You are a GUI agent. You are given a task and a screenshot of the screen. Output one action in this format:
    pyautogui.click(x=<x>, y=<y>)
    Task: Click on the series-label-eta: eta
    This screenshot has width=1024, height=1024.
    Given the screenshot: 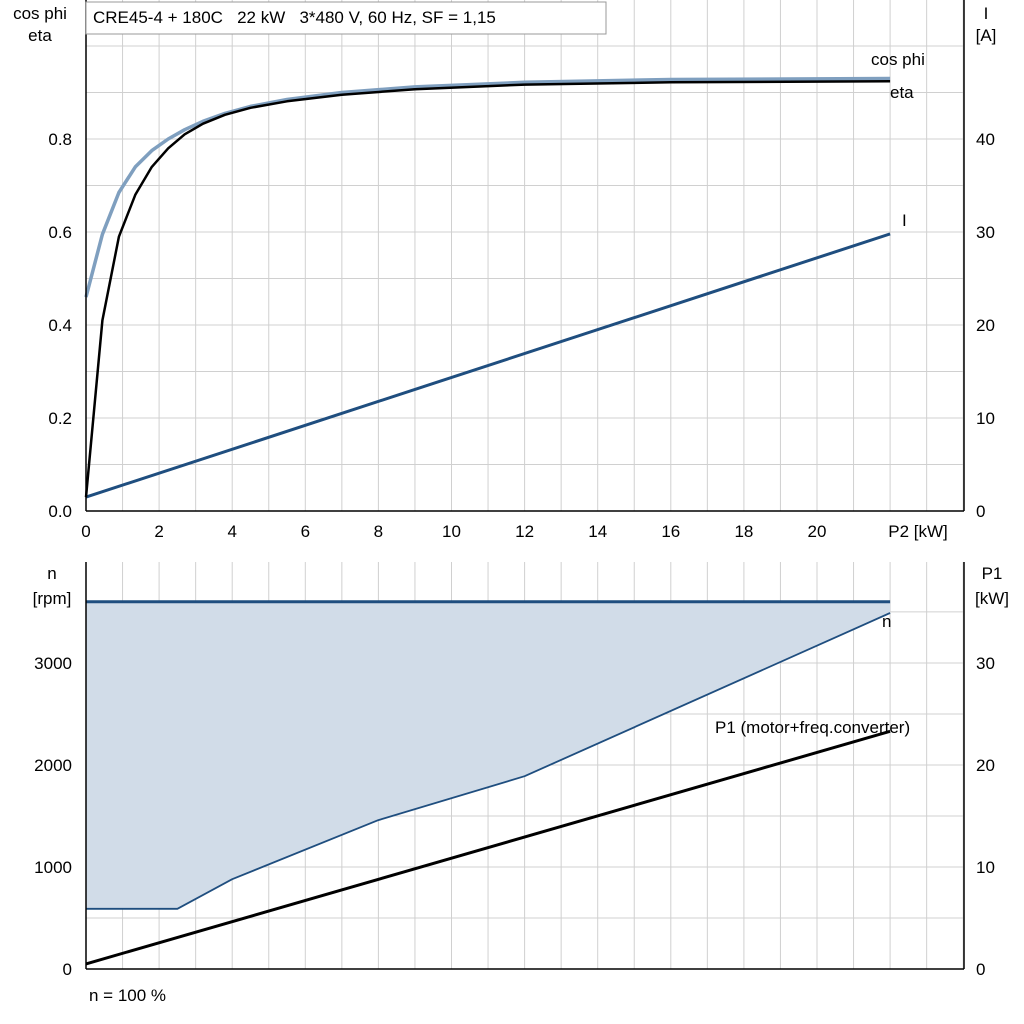 What is the action you would take?
    pyautogui.click(x=902, y=92)
    